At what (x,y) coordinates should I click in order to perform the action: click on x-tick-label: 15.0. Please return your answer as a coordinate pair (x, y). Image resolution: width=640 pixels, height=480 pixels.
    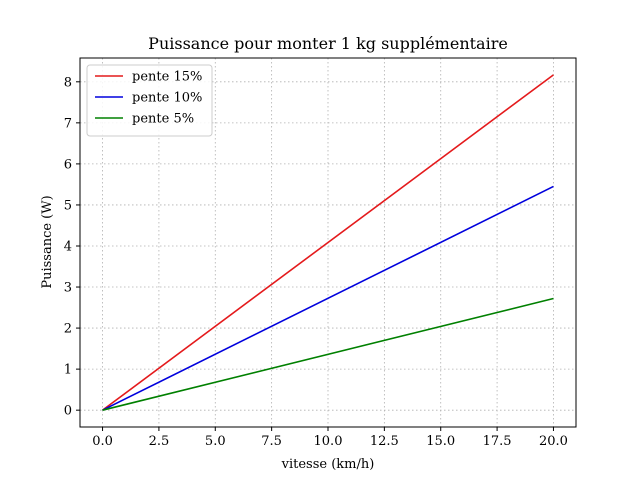
    Looking at the image, I should click on (440, 441).